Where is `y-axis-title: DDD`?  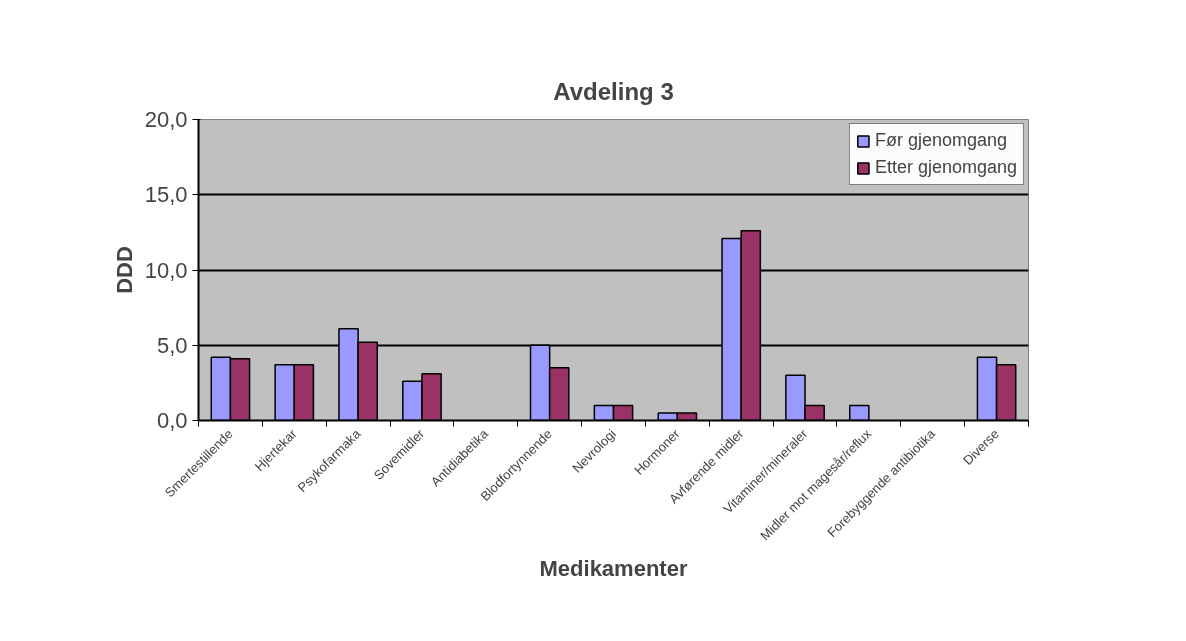
y-axis-title: DDD is located at coordinates (124, 270).